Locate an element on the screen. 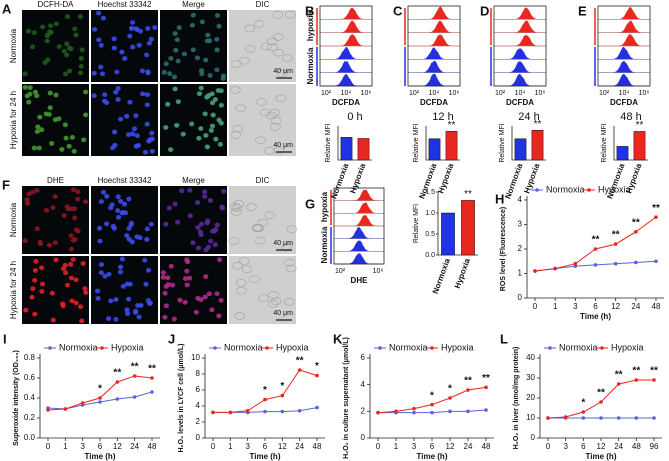 This screenshot has height=461, width=669. panel-label: G is located at coordinates (310, 203).